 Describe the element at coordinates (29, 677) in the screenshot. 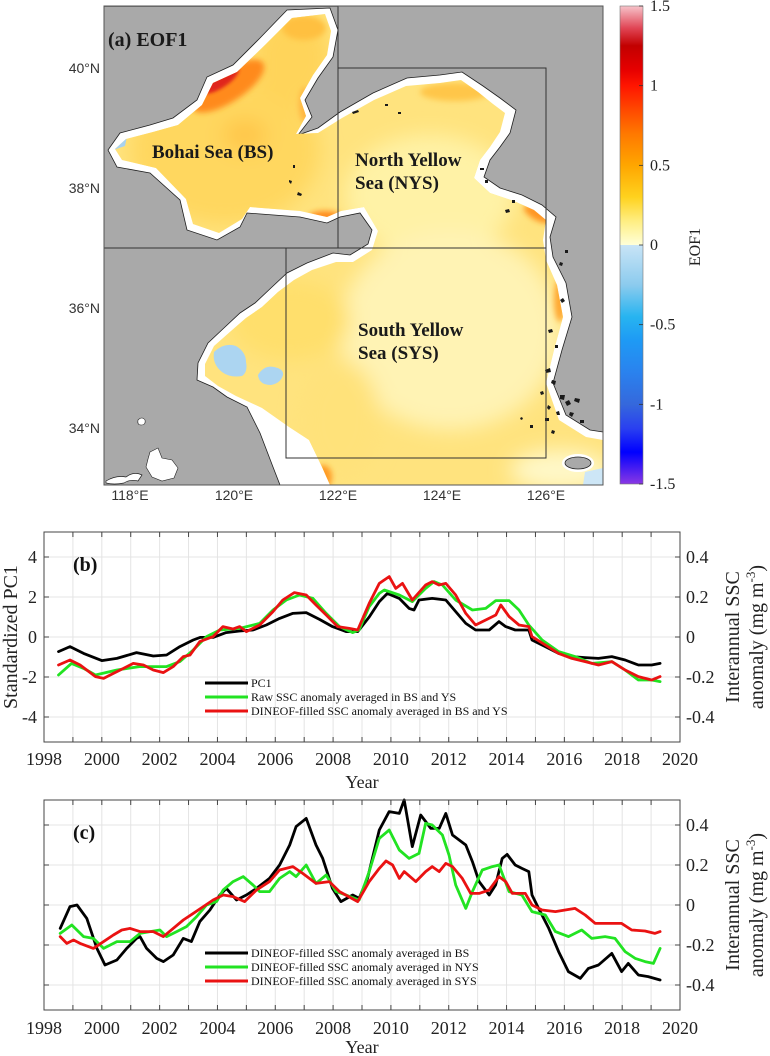

I see `y-tick-label-left: -2` at that location.